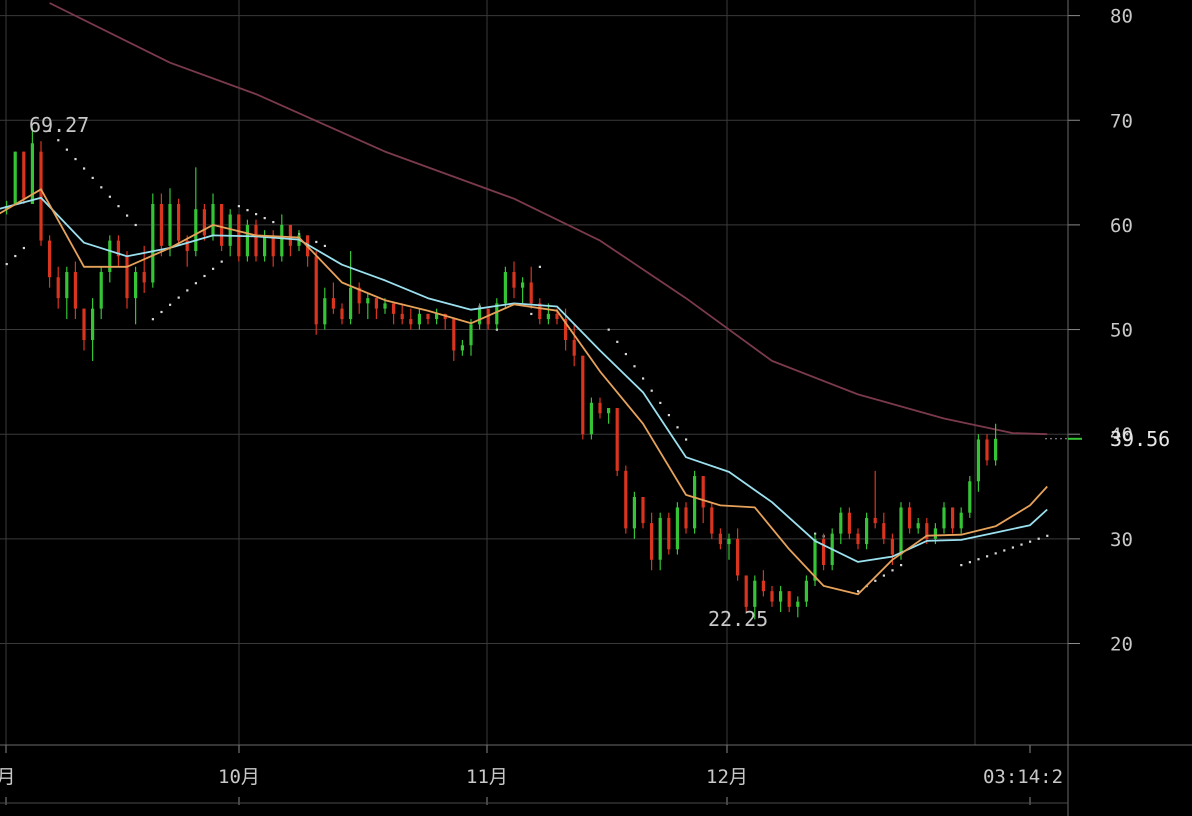  Describe the element at coordinates (59, 125) in the screenshot. I see `high-price-label: 69.27` at that location.